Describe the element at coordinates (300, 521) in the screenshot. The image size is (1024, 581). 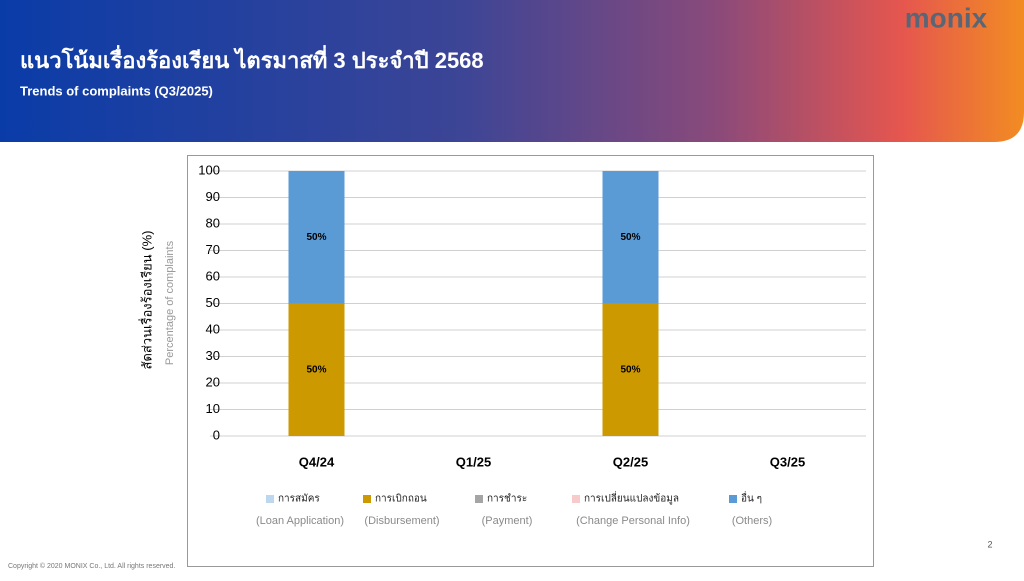
I see `legend-label-en: (Loan Application)` at that location.